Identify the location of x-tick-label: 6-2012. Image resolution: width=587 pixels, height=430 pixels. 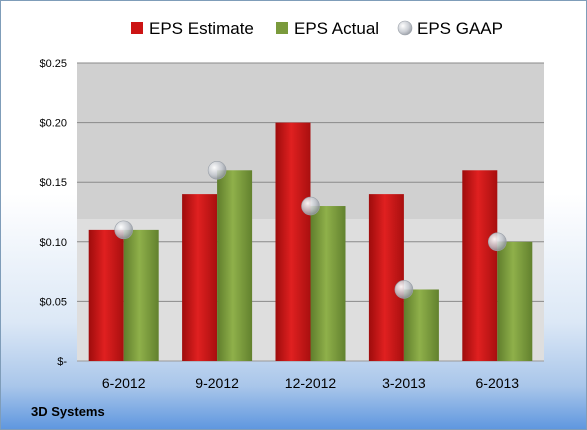
(124, 383).